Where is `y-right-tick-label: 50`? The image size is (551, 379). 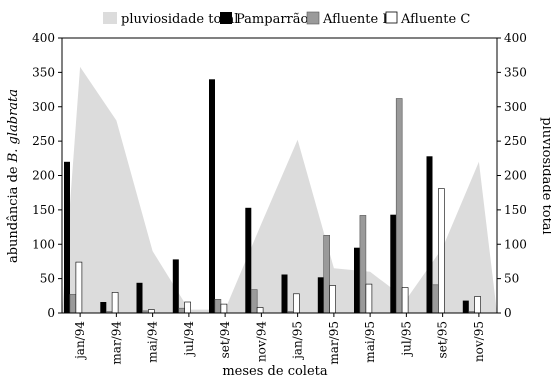 y-right-tick-label: 50 is located at coordinates (511, 279).